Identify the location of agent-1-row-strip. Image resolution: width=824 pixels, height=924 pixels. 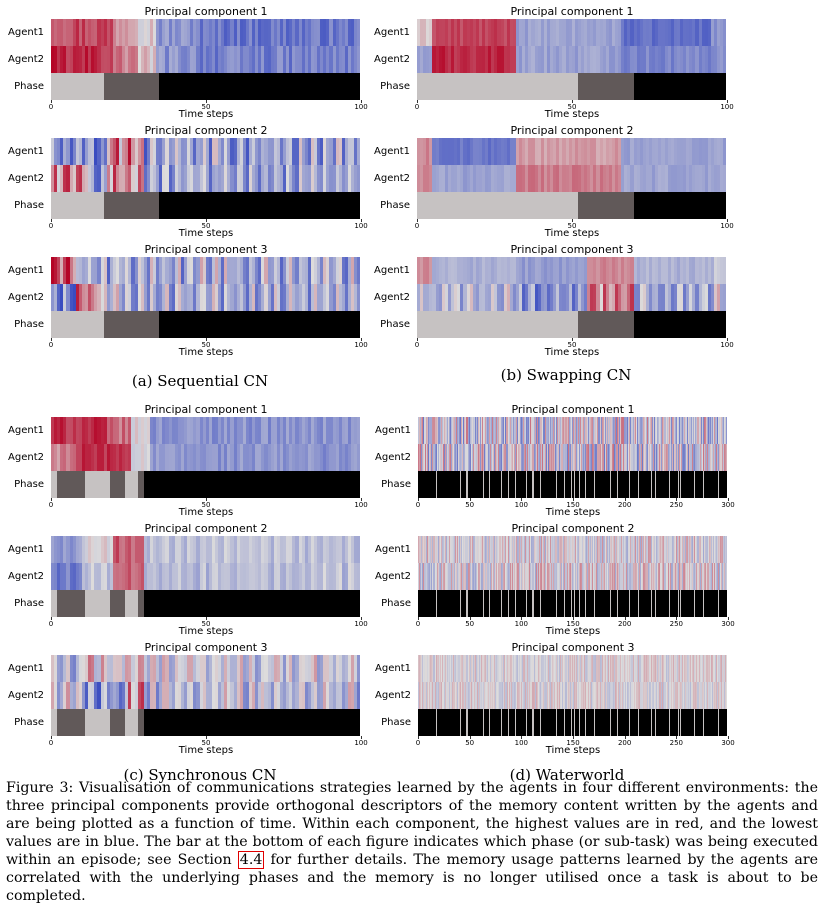
(572, 32).